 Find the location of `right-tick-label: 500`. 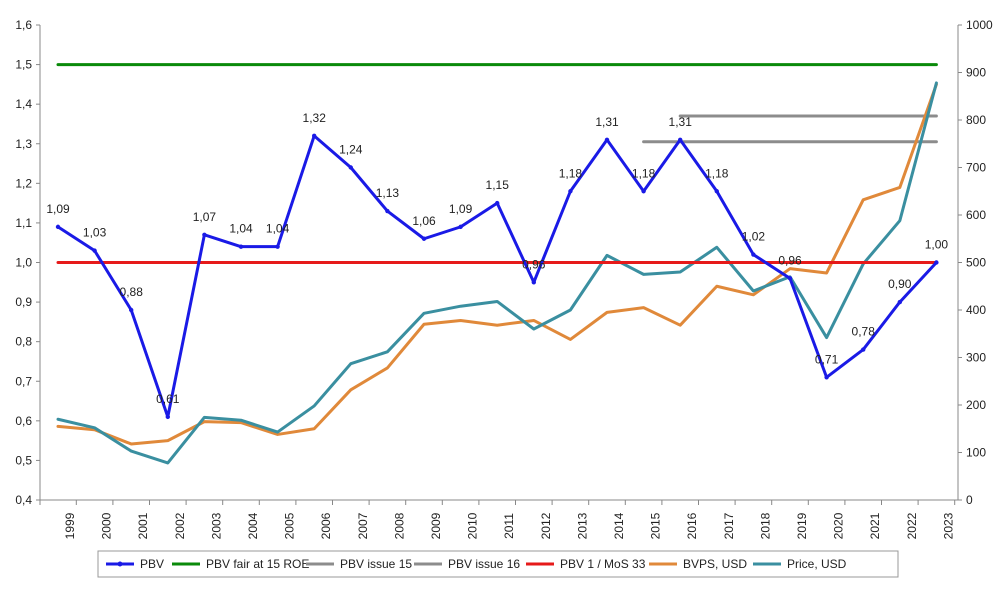

right-tick-label: 500 is located at coordinates (976, 263).